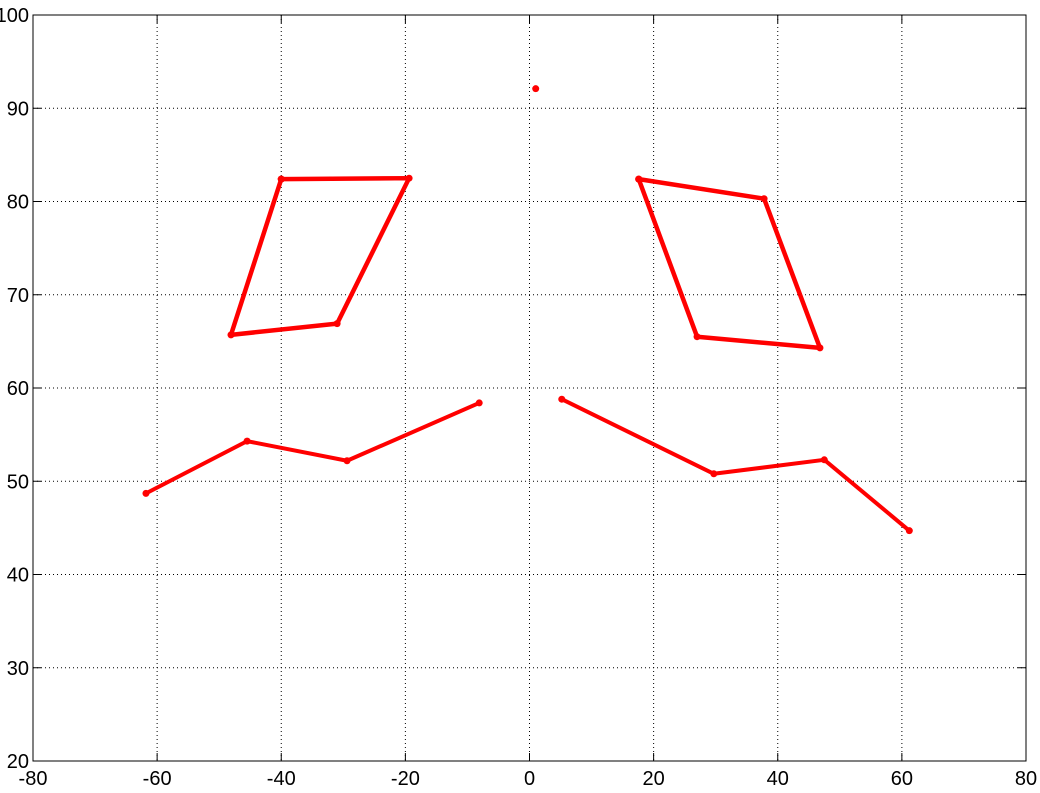  Describe the element at coordinates (654, 779) in the screenshot. I see `x-tick-label: 20` at that location.